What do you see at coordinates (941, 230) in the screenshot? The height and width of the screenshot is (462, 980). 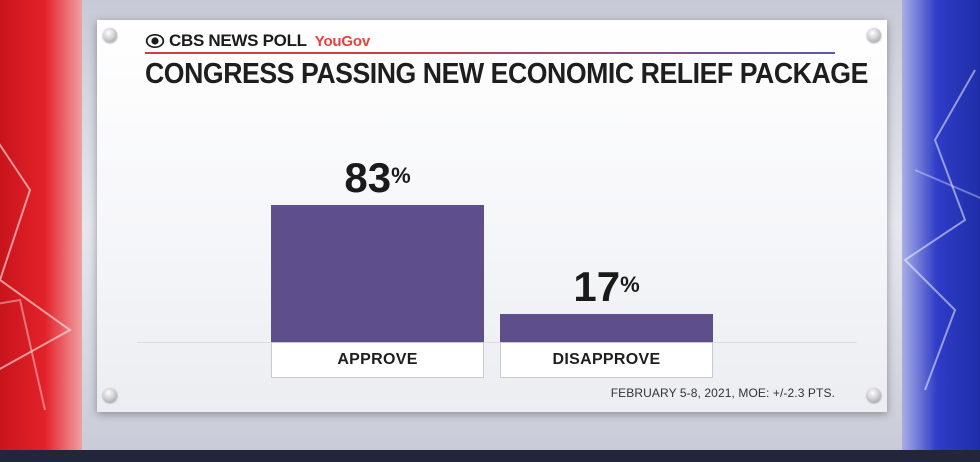 I see `star-outline-right-icon` at bounding box center [941, 230].